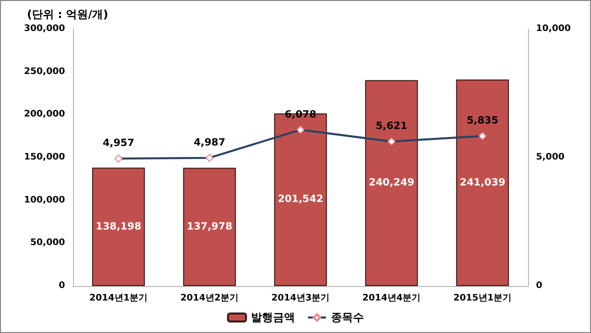  What do you see at coordinates (209, 299) in the screenshot?
I see `x-tick-label: 2014년2분기` at bounding box center [209, 299].